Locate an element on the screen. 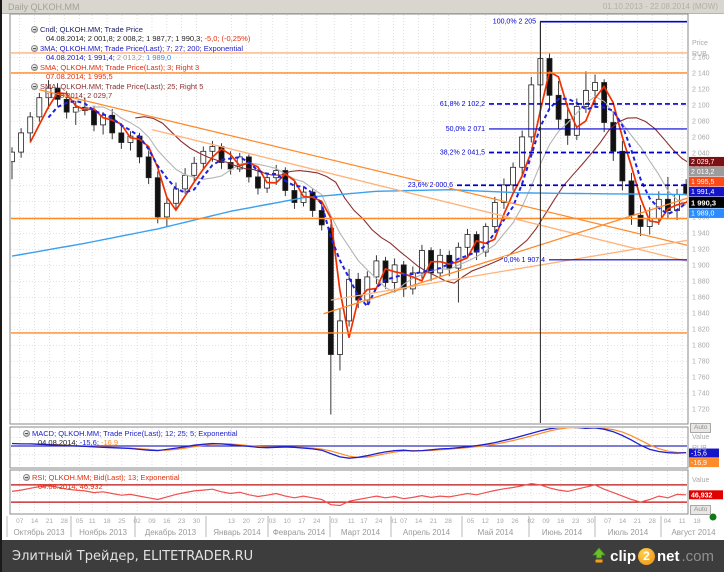  watermark-text: Элитный Трейдер, ELITETRADER.RU is located at coordinates (133, 556).